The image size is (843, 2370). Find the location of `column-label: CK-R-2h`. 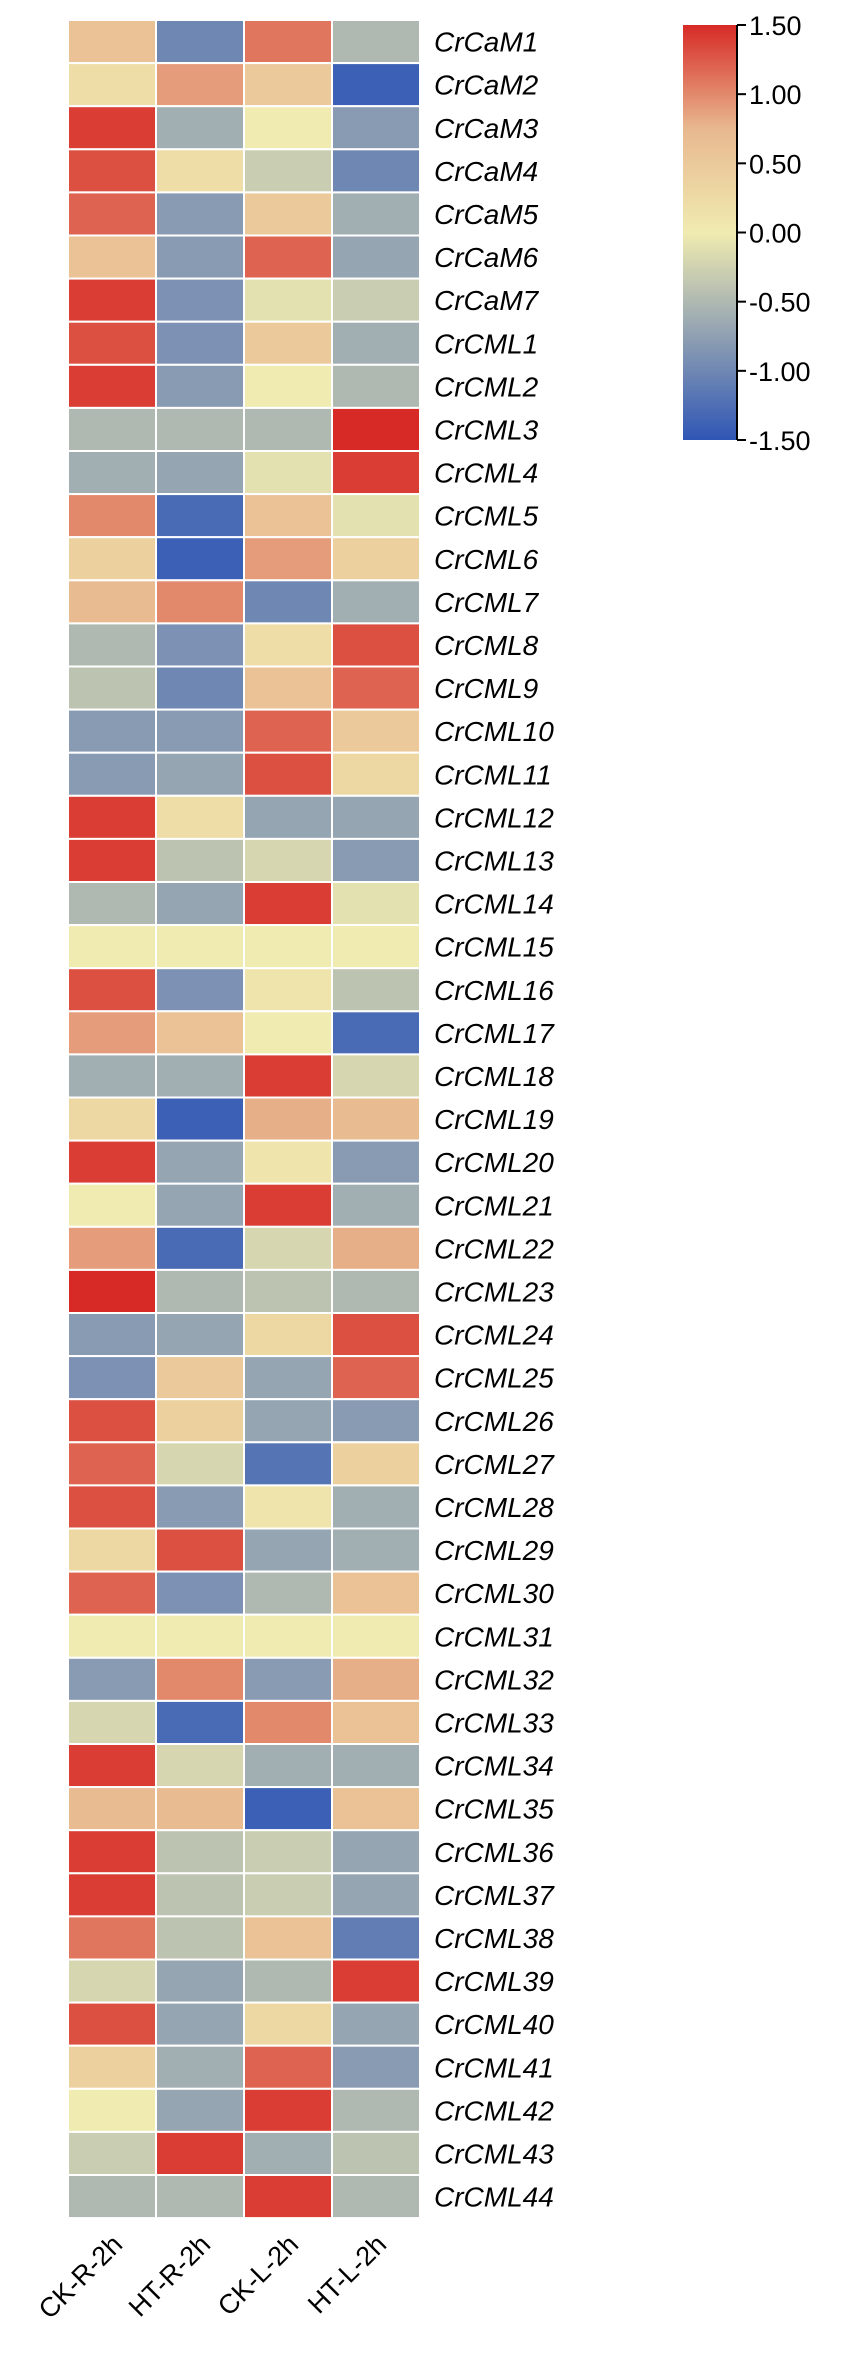

column-label: CK-R-2h is located at coordinates (80, 2276).